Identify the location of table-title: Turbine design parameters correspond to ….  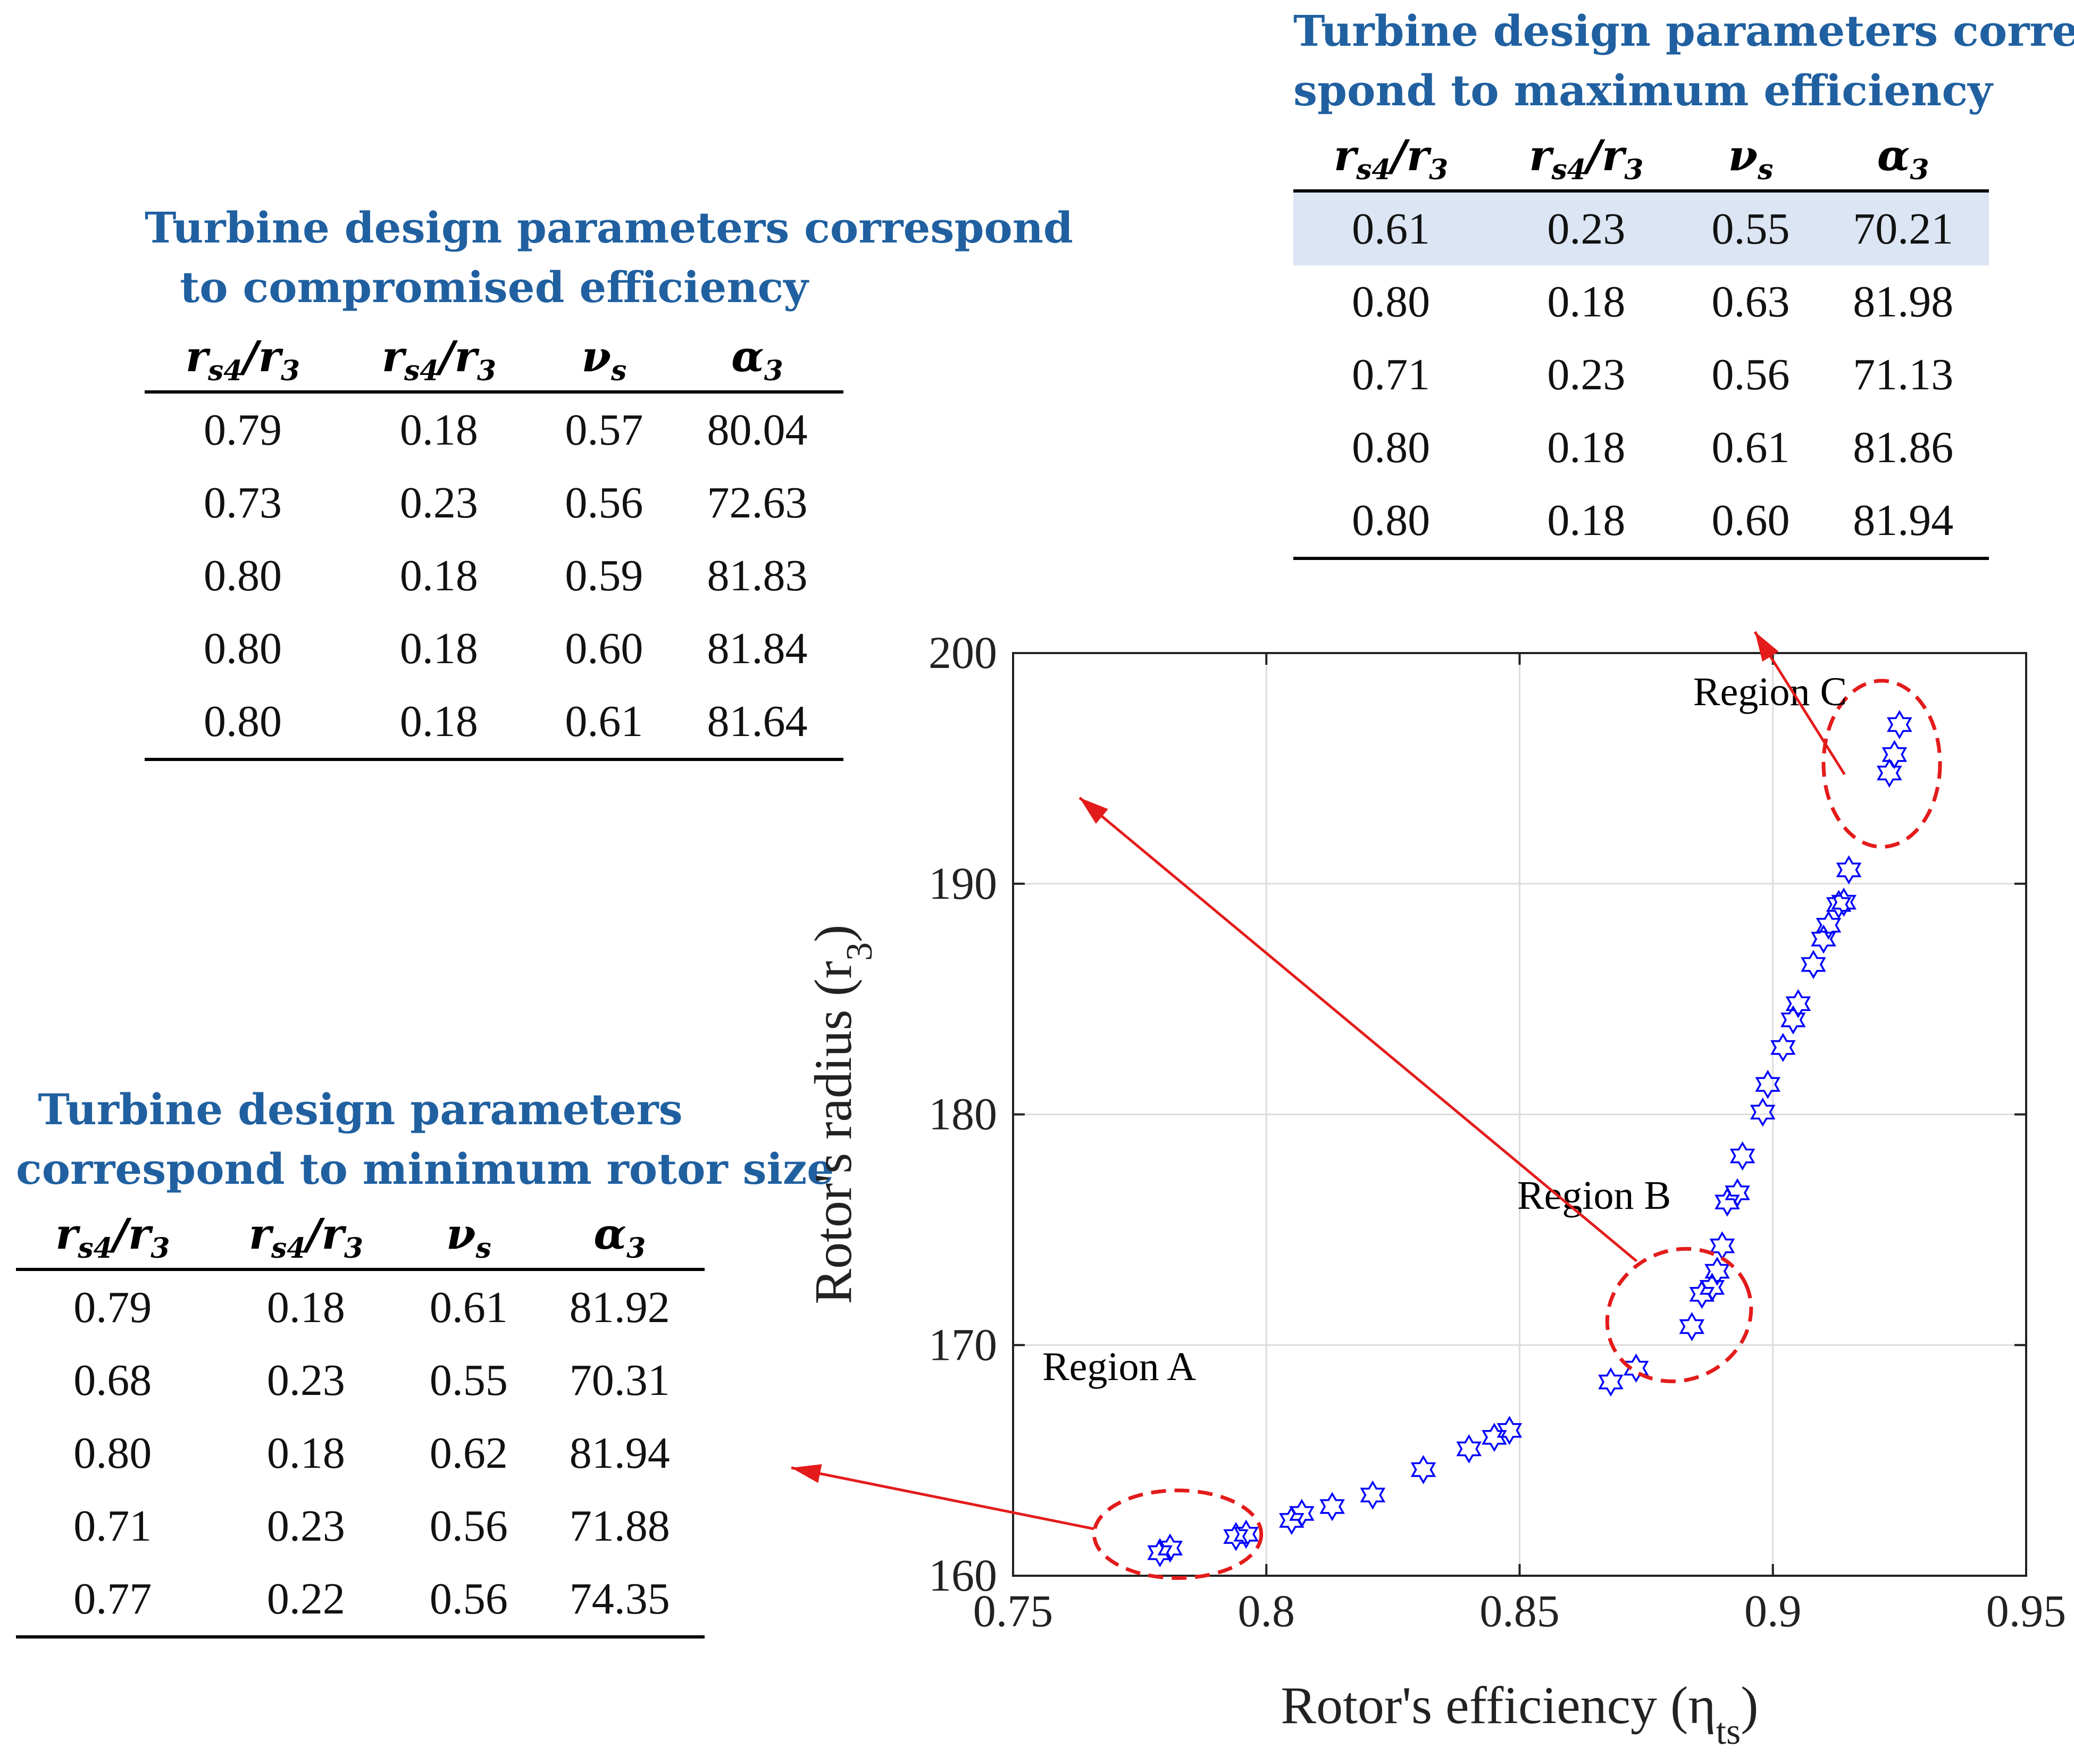
(425, 1139).